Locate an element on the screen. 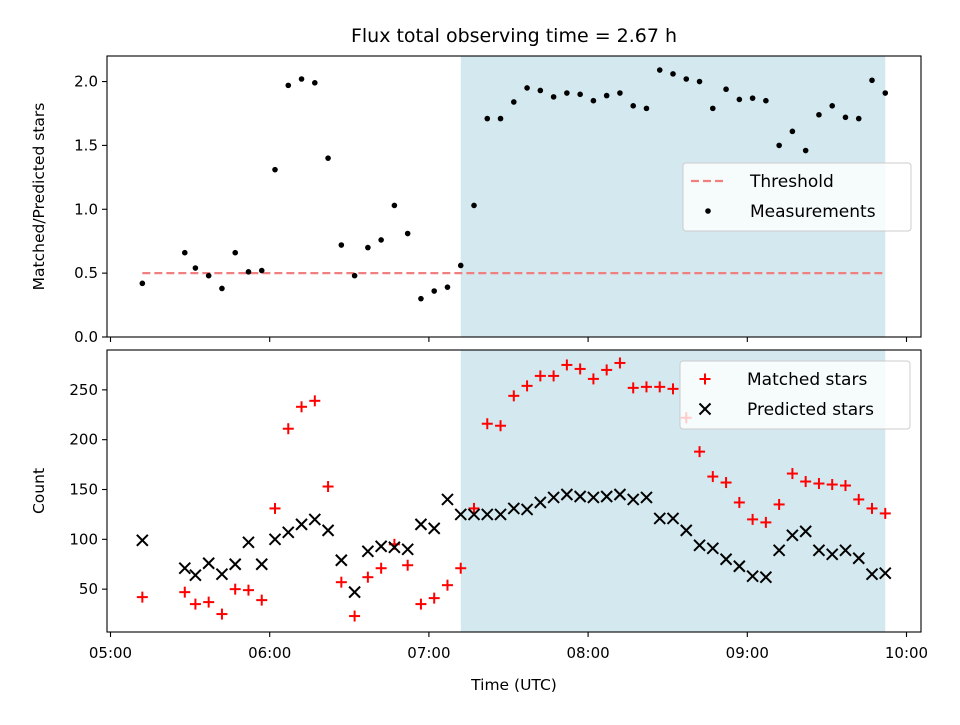  legend-label: Matched stars is located at coordinates (807, 380).